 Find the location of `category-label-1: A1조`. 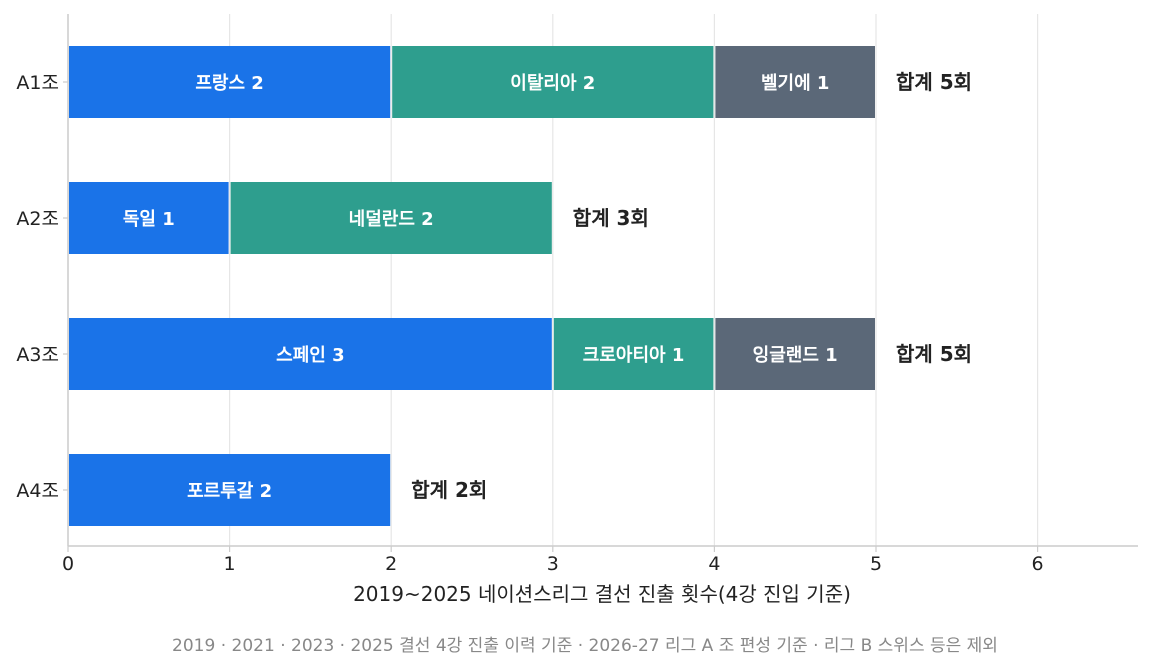

category-label-1: A1조 is located at coordinates (37, 83).